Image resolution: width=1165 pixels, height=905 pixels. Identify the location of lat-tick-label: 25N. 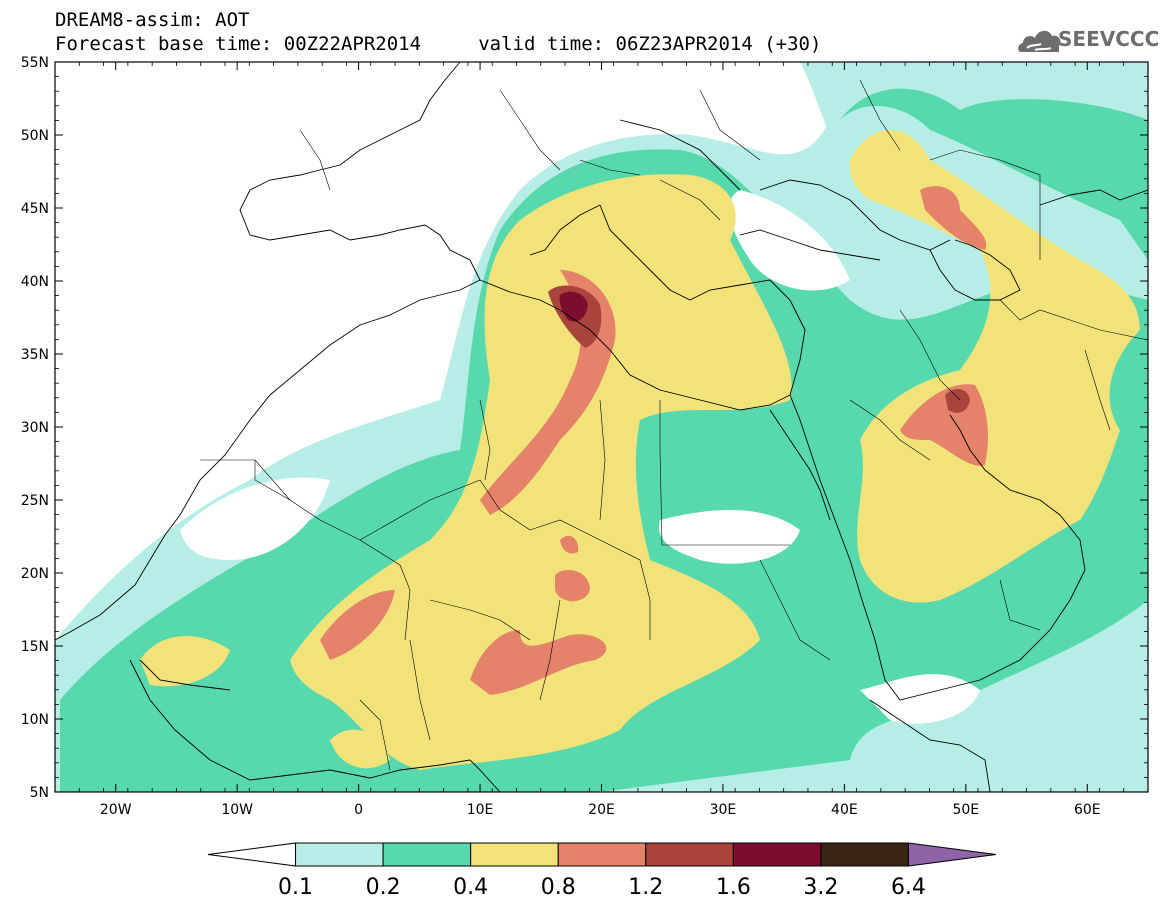
(35, 501).